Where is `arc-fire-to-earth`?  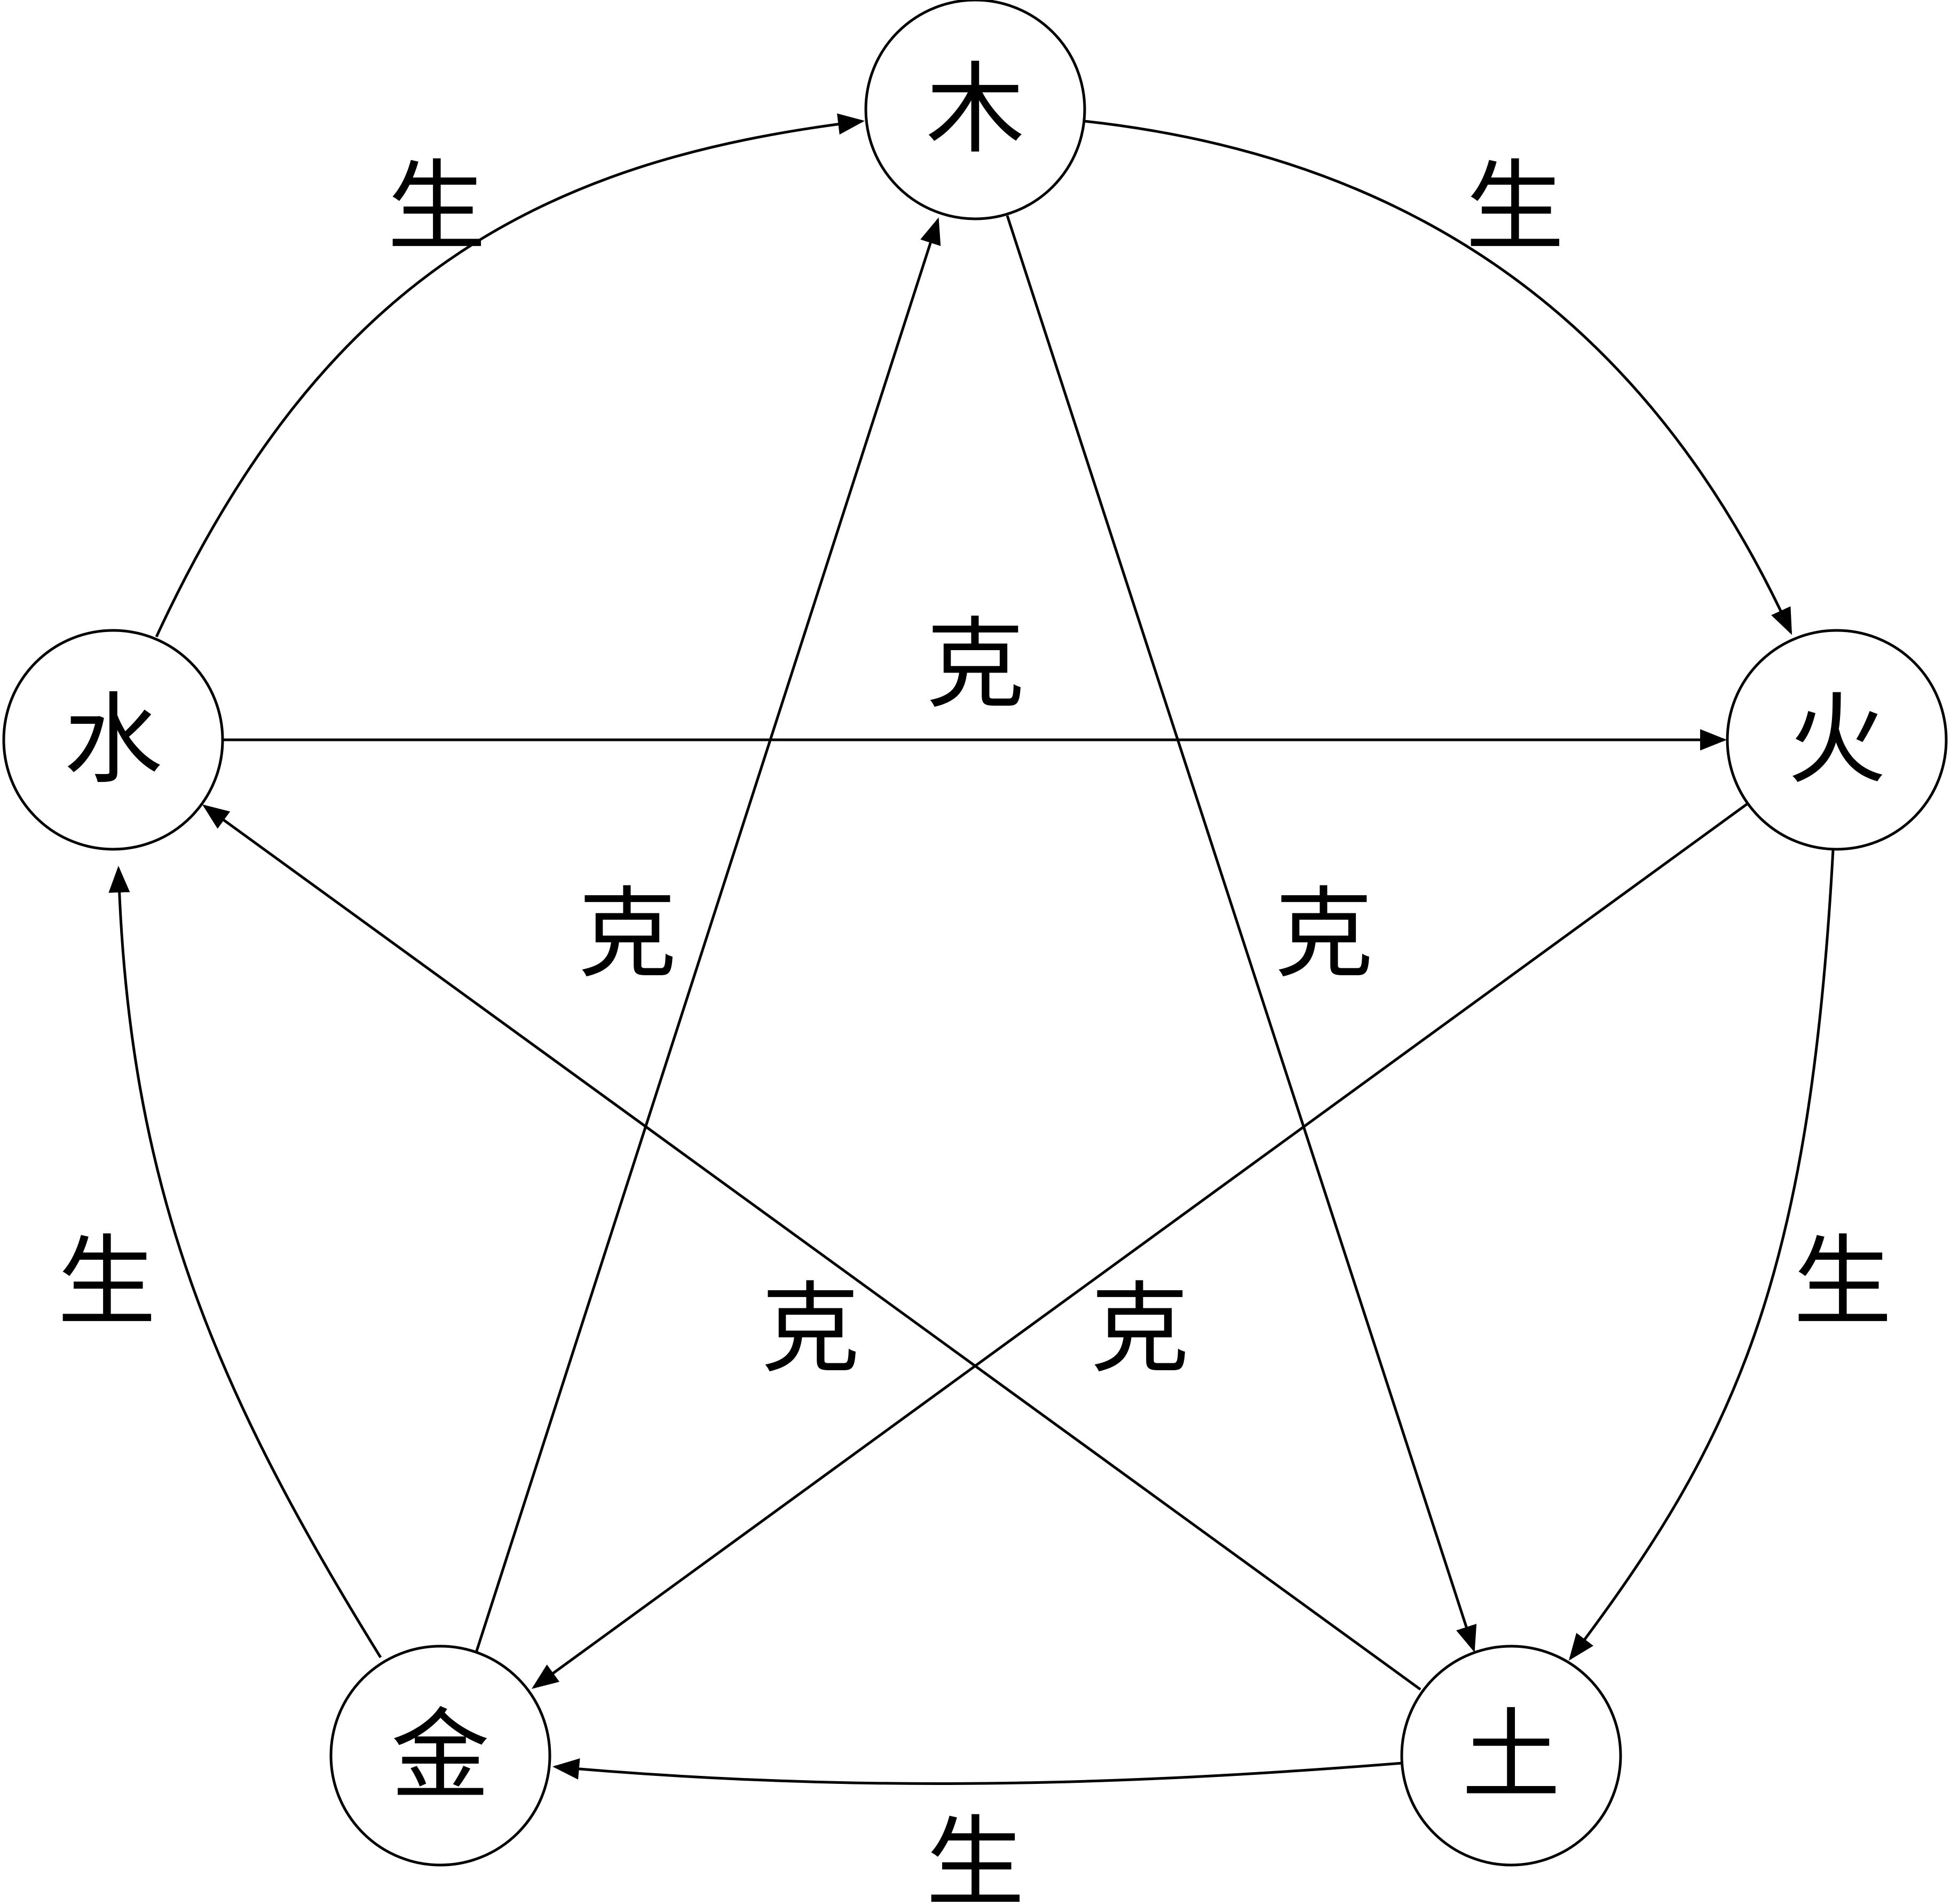 arc-fire-to-earth is located at coordinates (1701, 1256).